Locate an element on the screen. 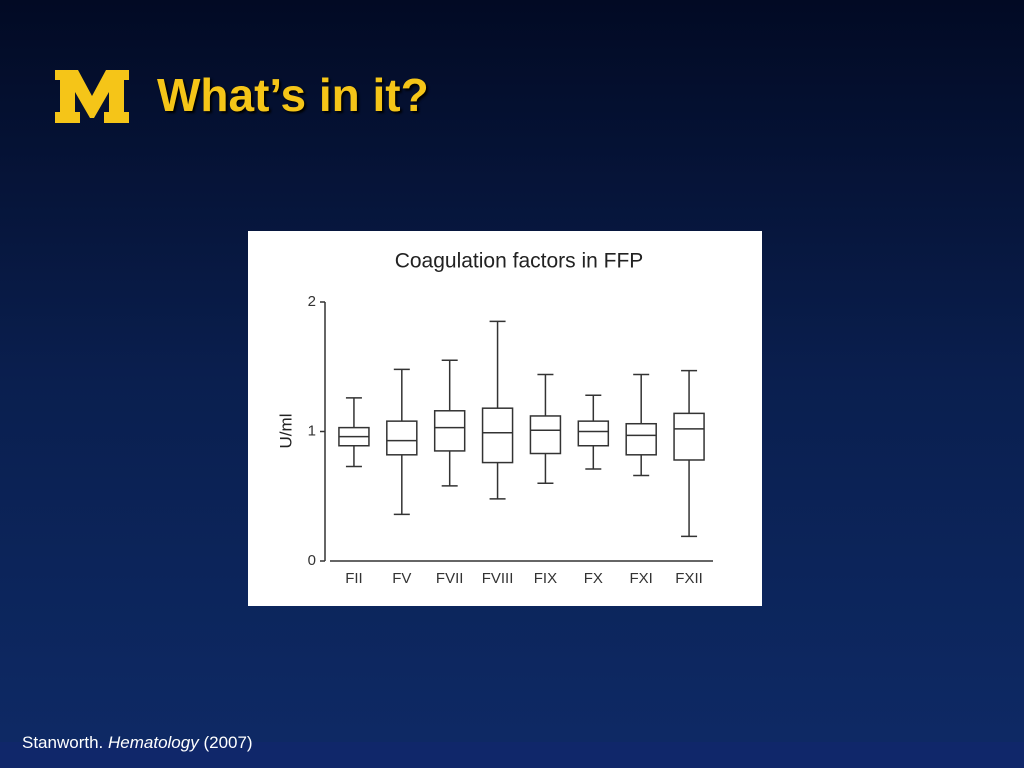 This screenshot has height=768, width=1024. citation: Stanworth. Hematology (2007) is located at coordinates (137, 742).